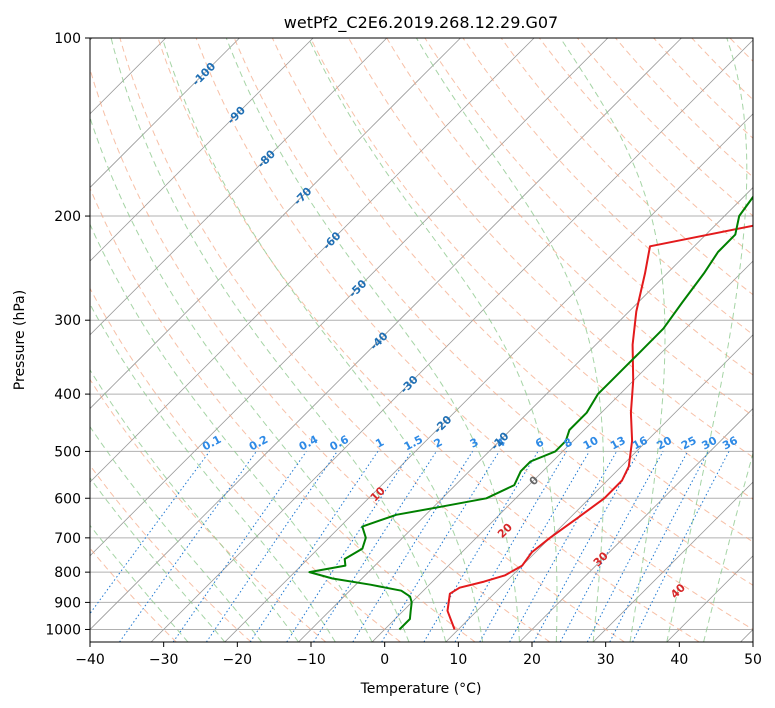 The width and height of the screenshot is (775, 708). Describe the element at coordinates (753, 660) in the screenshot. I see `x-tick-label: 50` at that location.